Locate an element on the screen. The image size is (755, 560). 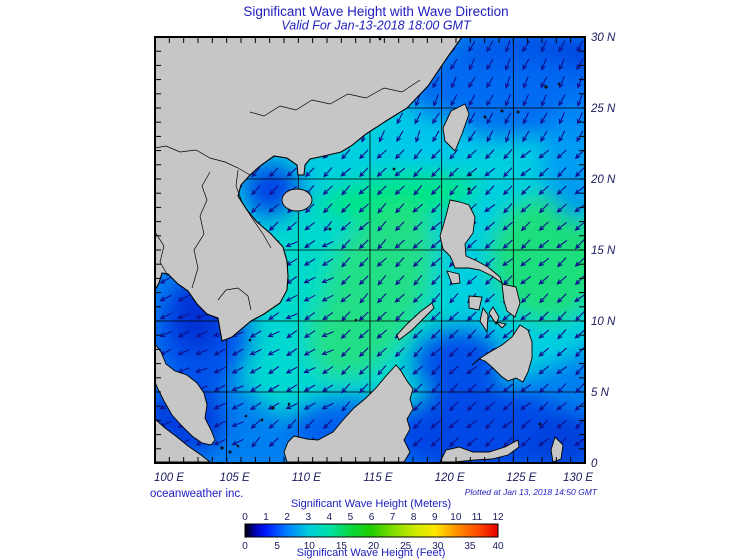
land-bohol is located at coordinates (500, 325).